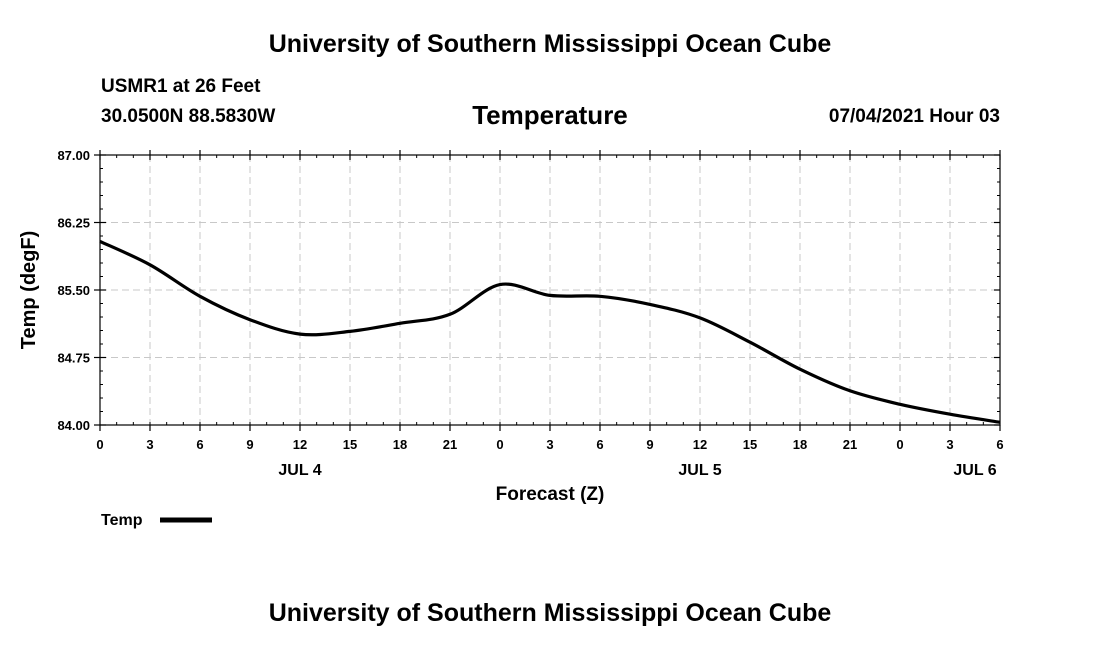  I want to click on station-label: USMR1 at 26 Feet, so click(181, 86).